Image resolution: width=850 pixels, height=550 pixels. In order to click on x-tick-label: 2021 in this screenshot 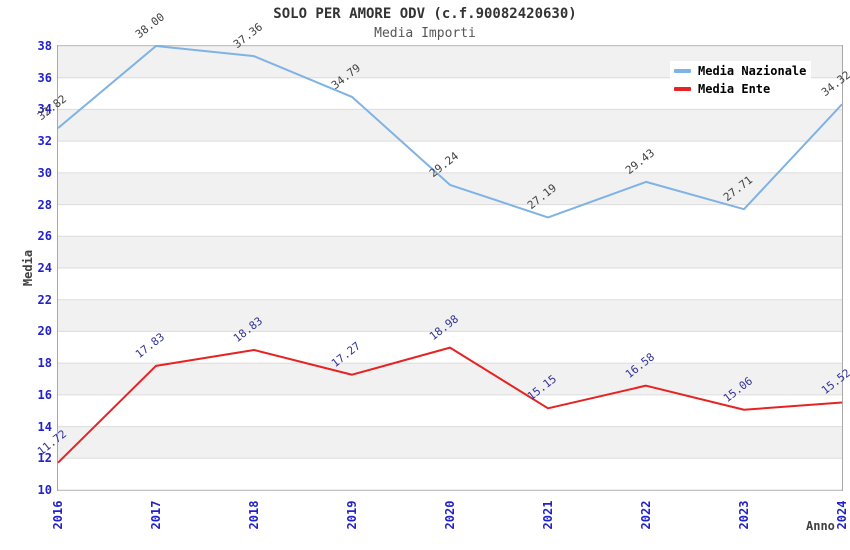, I will do `click(548, 515)`.